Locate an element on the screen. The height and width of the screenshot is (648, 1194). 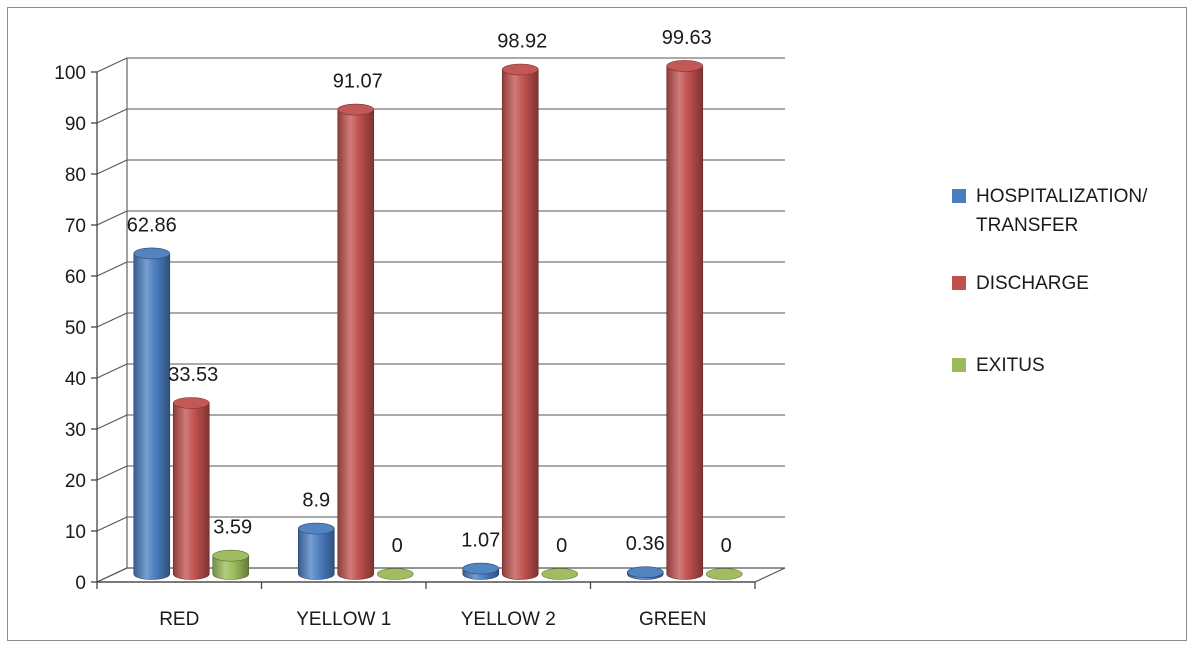
data-label: 33.53 is located at coordinates (193, 375).